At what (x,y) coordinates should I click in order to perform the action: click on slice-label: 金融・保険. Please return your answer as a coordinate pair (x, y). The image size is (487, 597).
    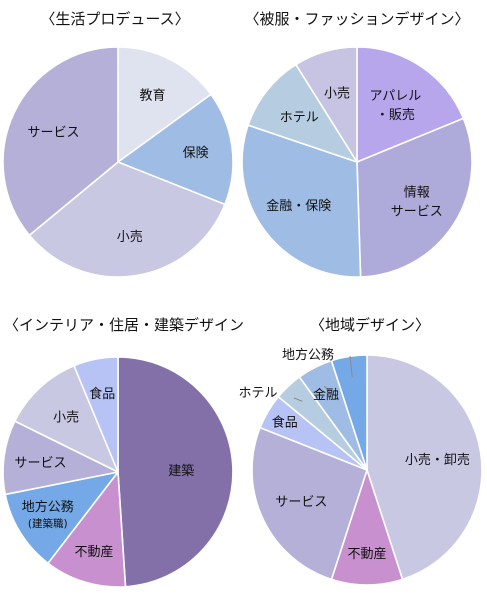
    Looking at the image, I should click on (298, 206).